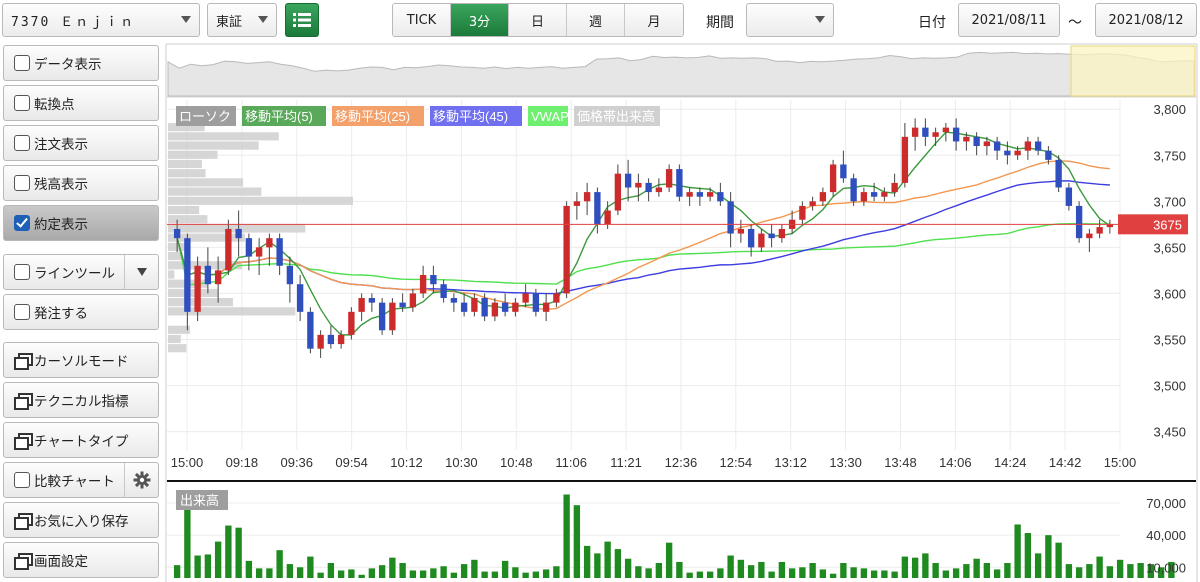 This screenshot has width=1200, height=582. Describe the element at coordinates (654, 20) in the screenshot. I see `tab-month: 月` at that location.